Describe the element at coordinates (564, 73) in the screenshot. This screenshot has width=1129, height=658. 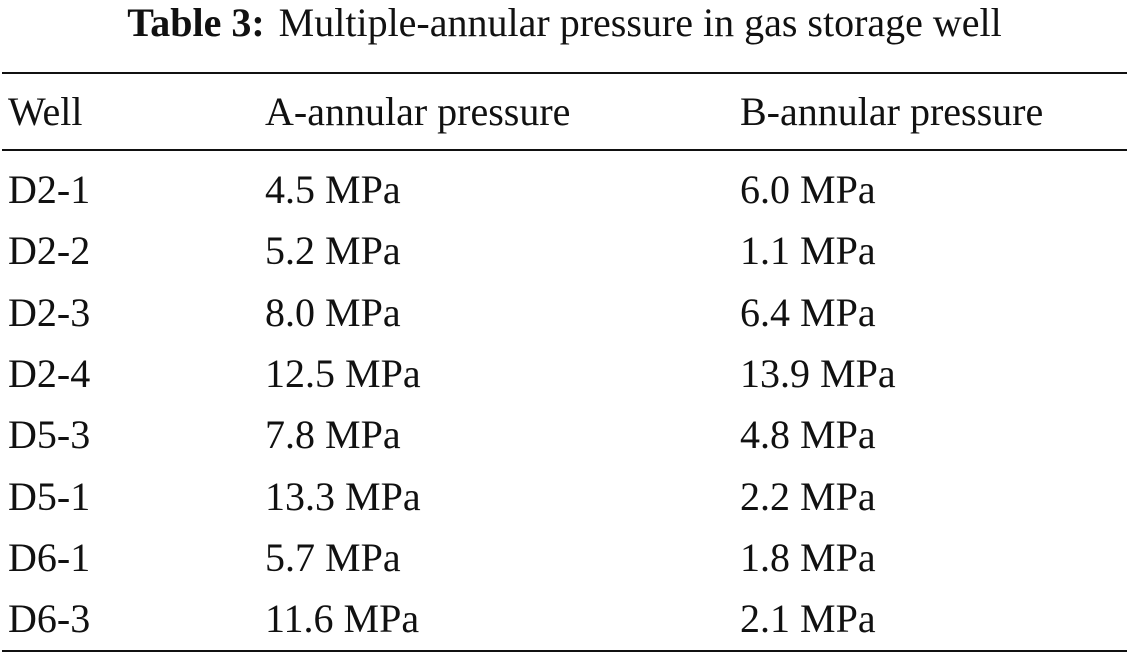
I see `top-rule` at that location.